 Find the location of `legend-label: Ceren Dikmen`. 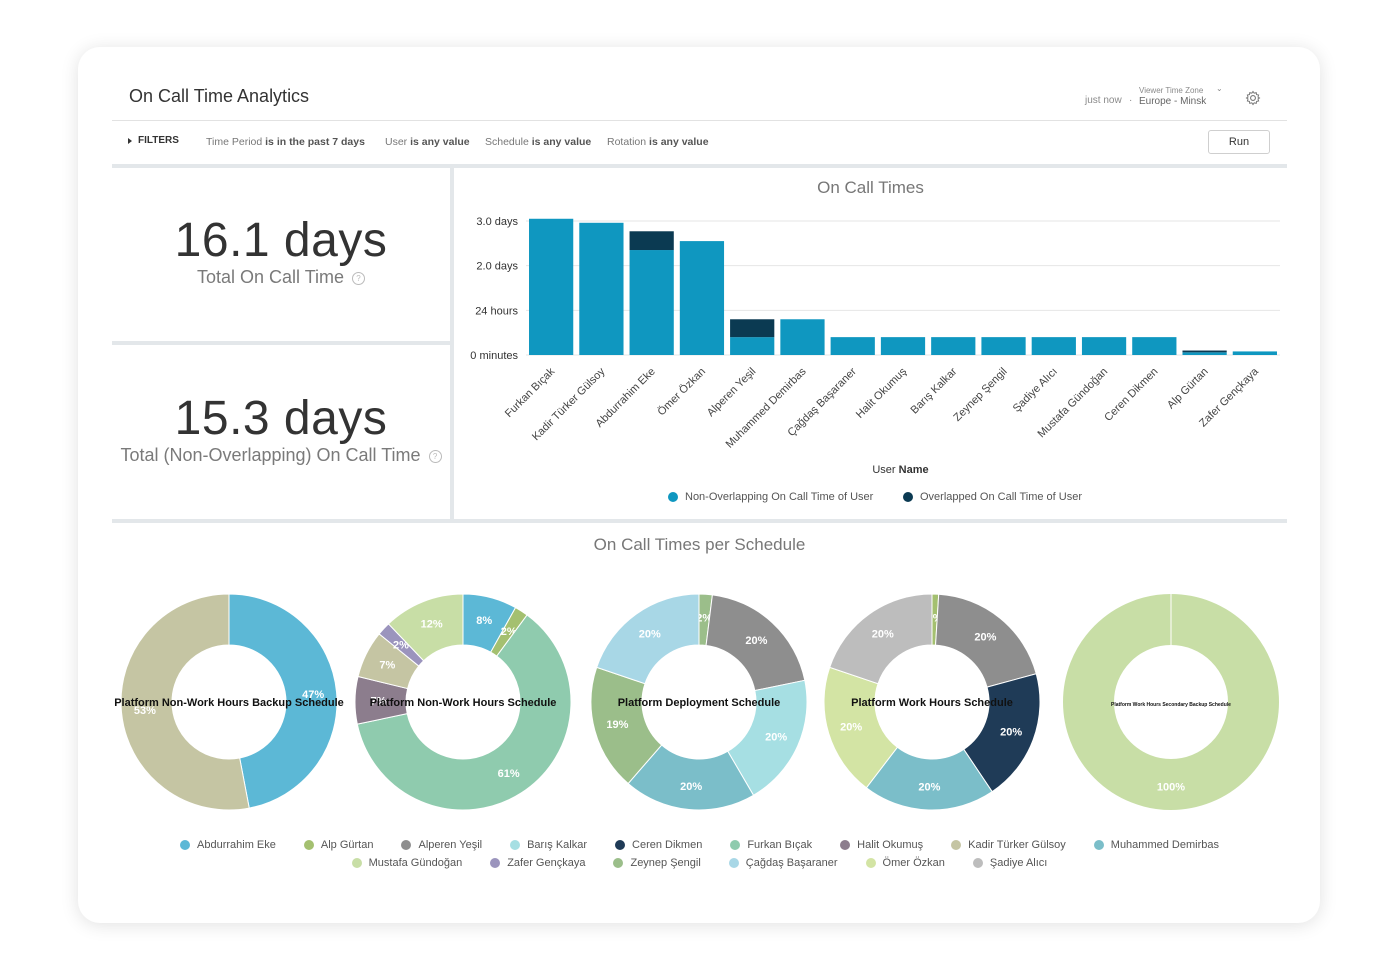

legend-label: Ceren Dikmen is located at coordinates (667, 845).